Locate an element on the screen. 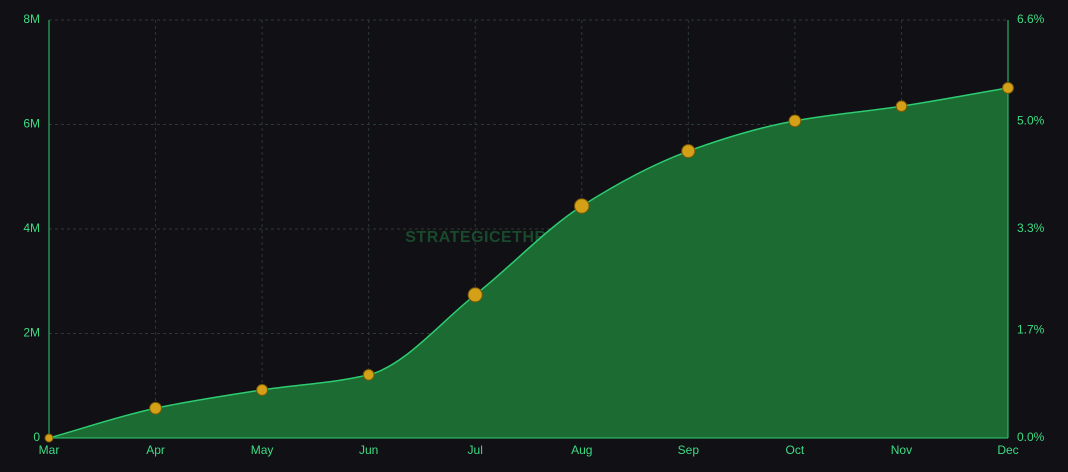 The image size is (1068, 472). y2-tick-label: 5.0% is located at coordinates (1031, 121).